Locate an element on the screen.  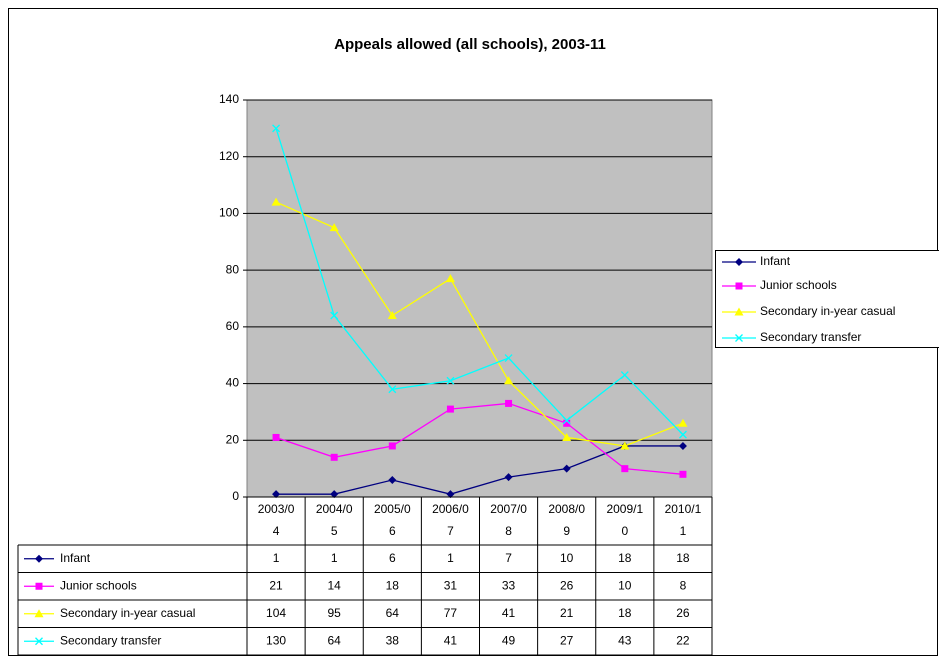
table-cell: 14 is located at coordinates (335, 585).